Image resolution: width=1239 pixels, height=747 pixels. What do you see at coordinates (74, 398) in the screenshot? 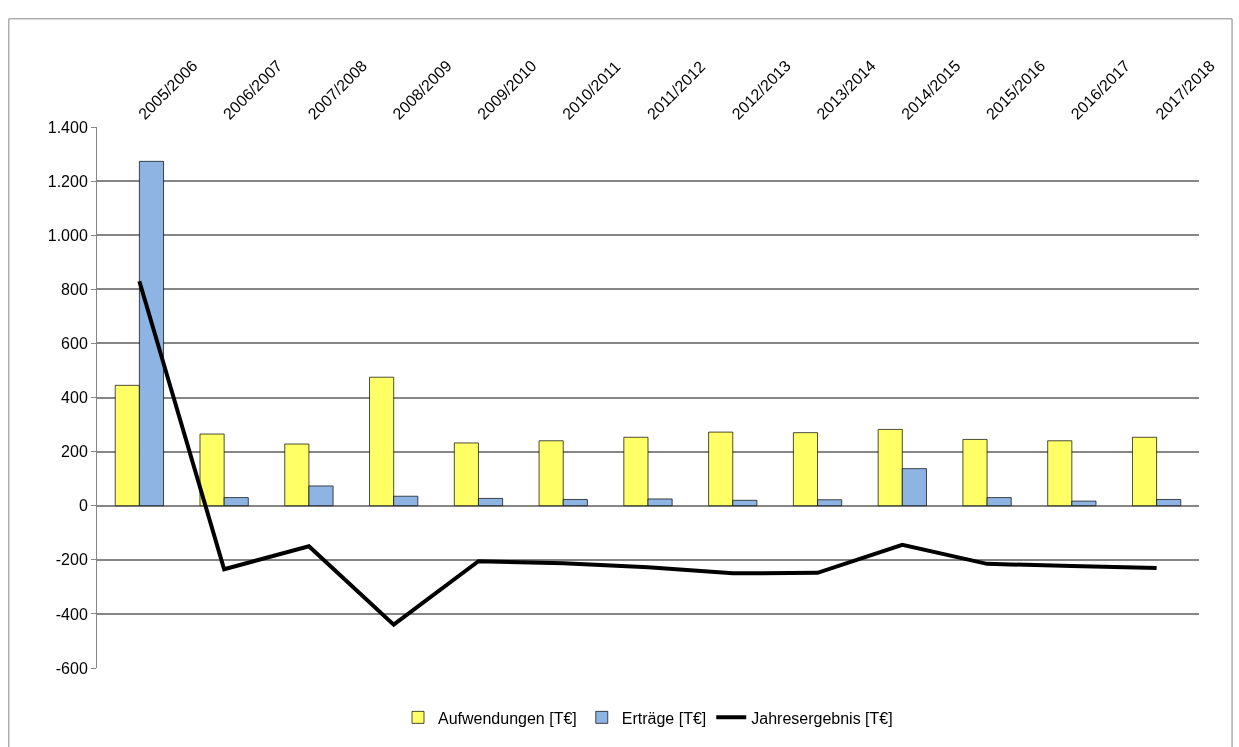
I see `y-tick-label: 400` at bounding box center [74, 398].